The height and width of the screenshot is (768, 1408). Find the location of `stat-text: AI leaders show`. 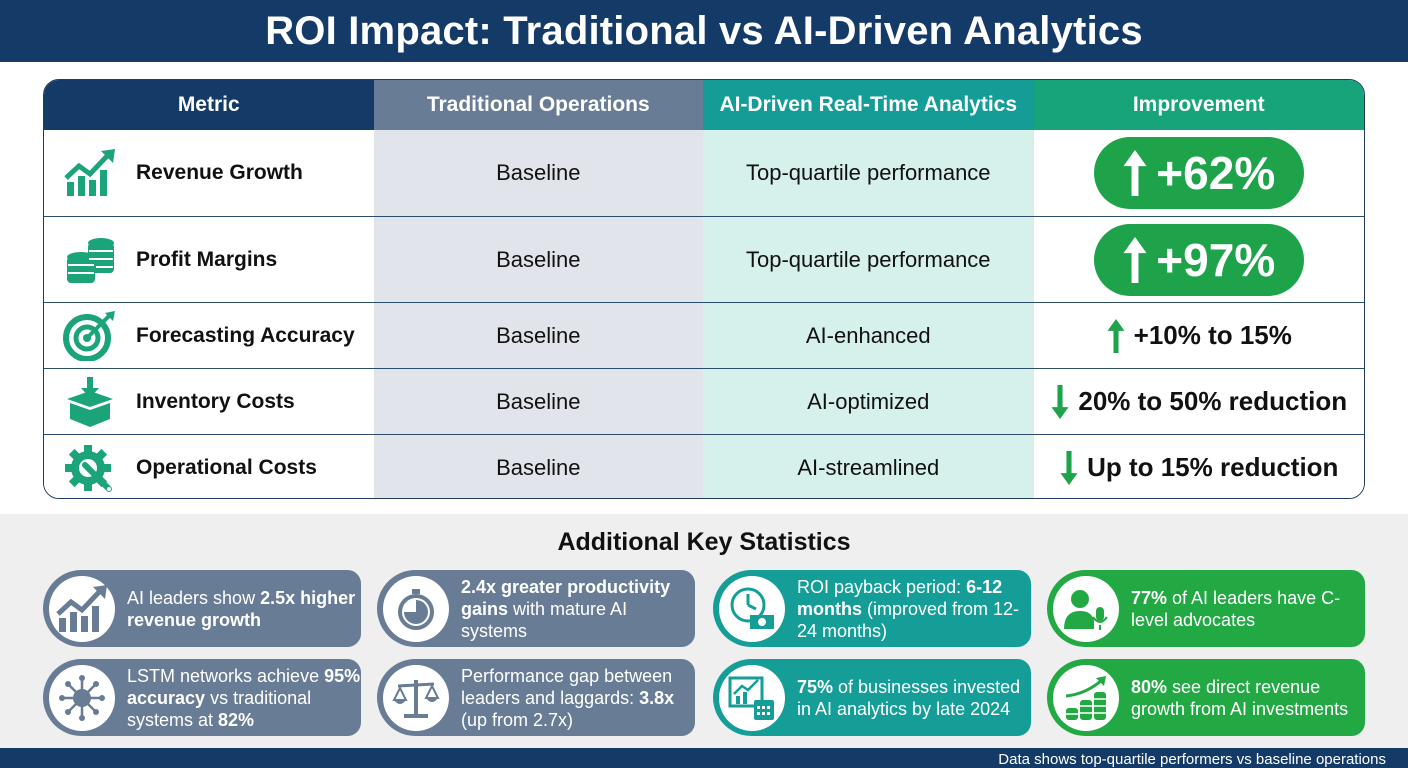

stat-text: AI leaders show is located at coordinates (194, 597).